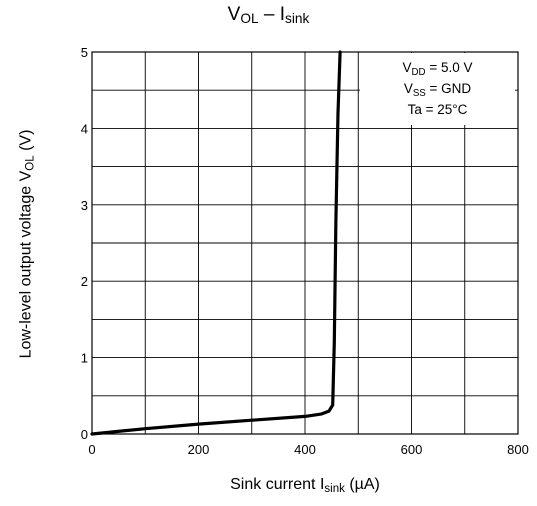  Describe the element at coordinates (84, 128) in the screenshot. I see `y-tick-label: 4` at that location.